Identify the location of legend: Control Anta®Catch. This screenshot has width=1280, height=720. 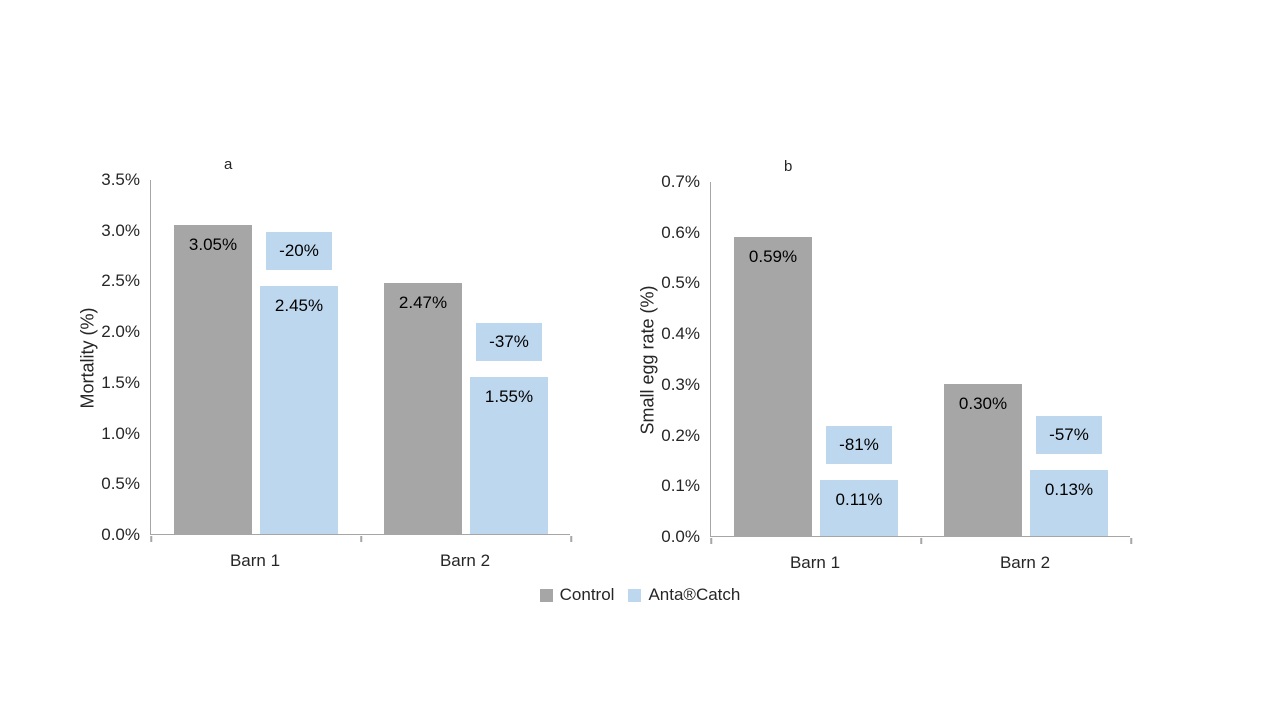
(640, 595).